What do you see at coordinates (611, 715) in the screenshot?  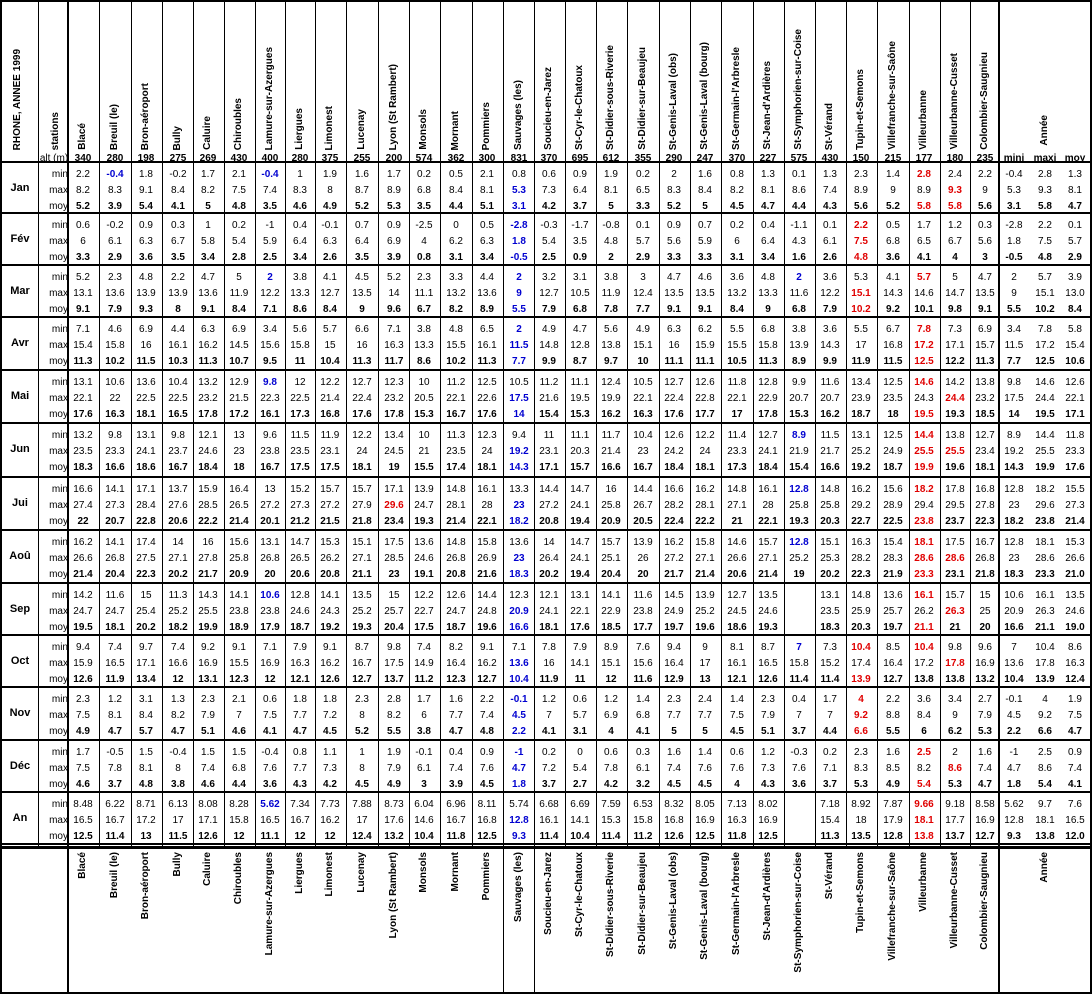 I see `data-cell: 6.9` at bounding box center [611, 715].